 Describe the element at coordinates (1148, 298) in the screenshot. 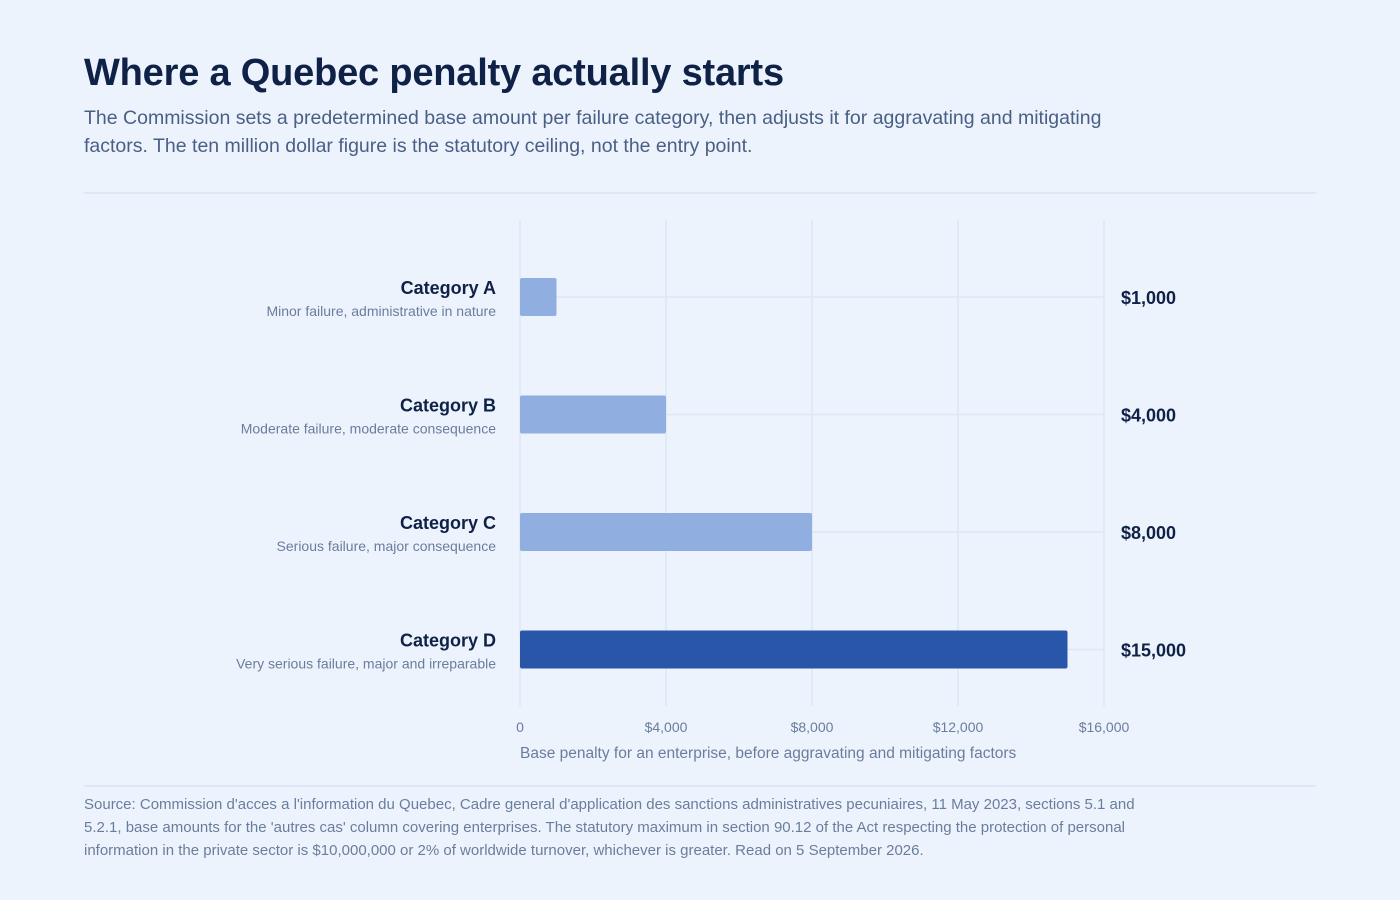

I see `value-label: $1,000` at that location.